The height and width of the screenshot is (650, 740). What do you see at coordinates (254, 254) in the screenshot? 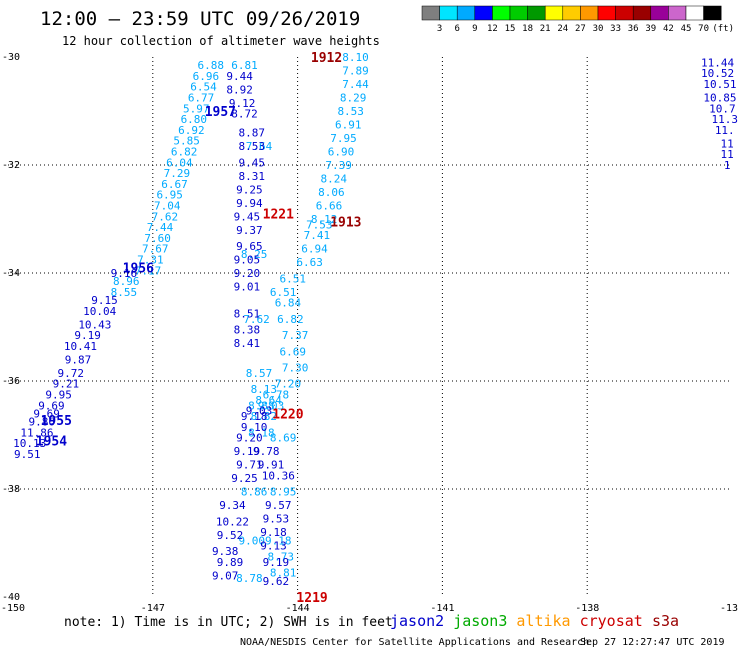
I see `swh-value: 8.25` at bounding box center [254, 254].